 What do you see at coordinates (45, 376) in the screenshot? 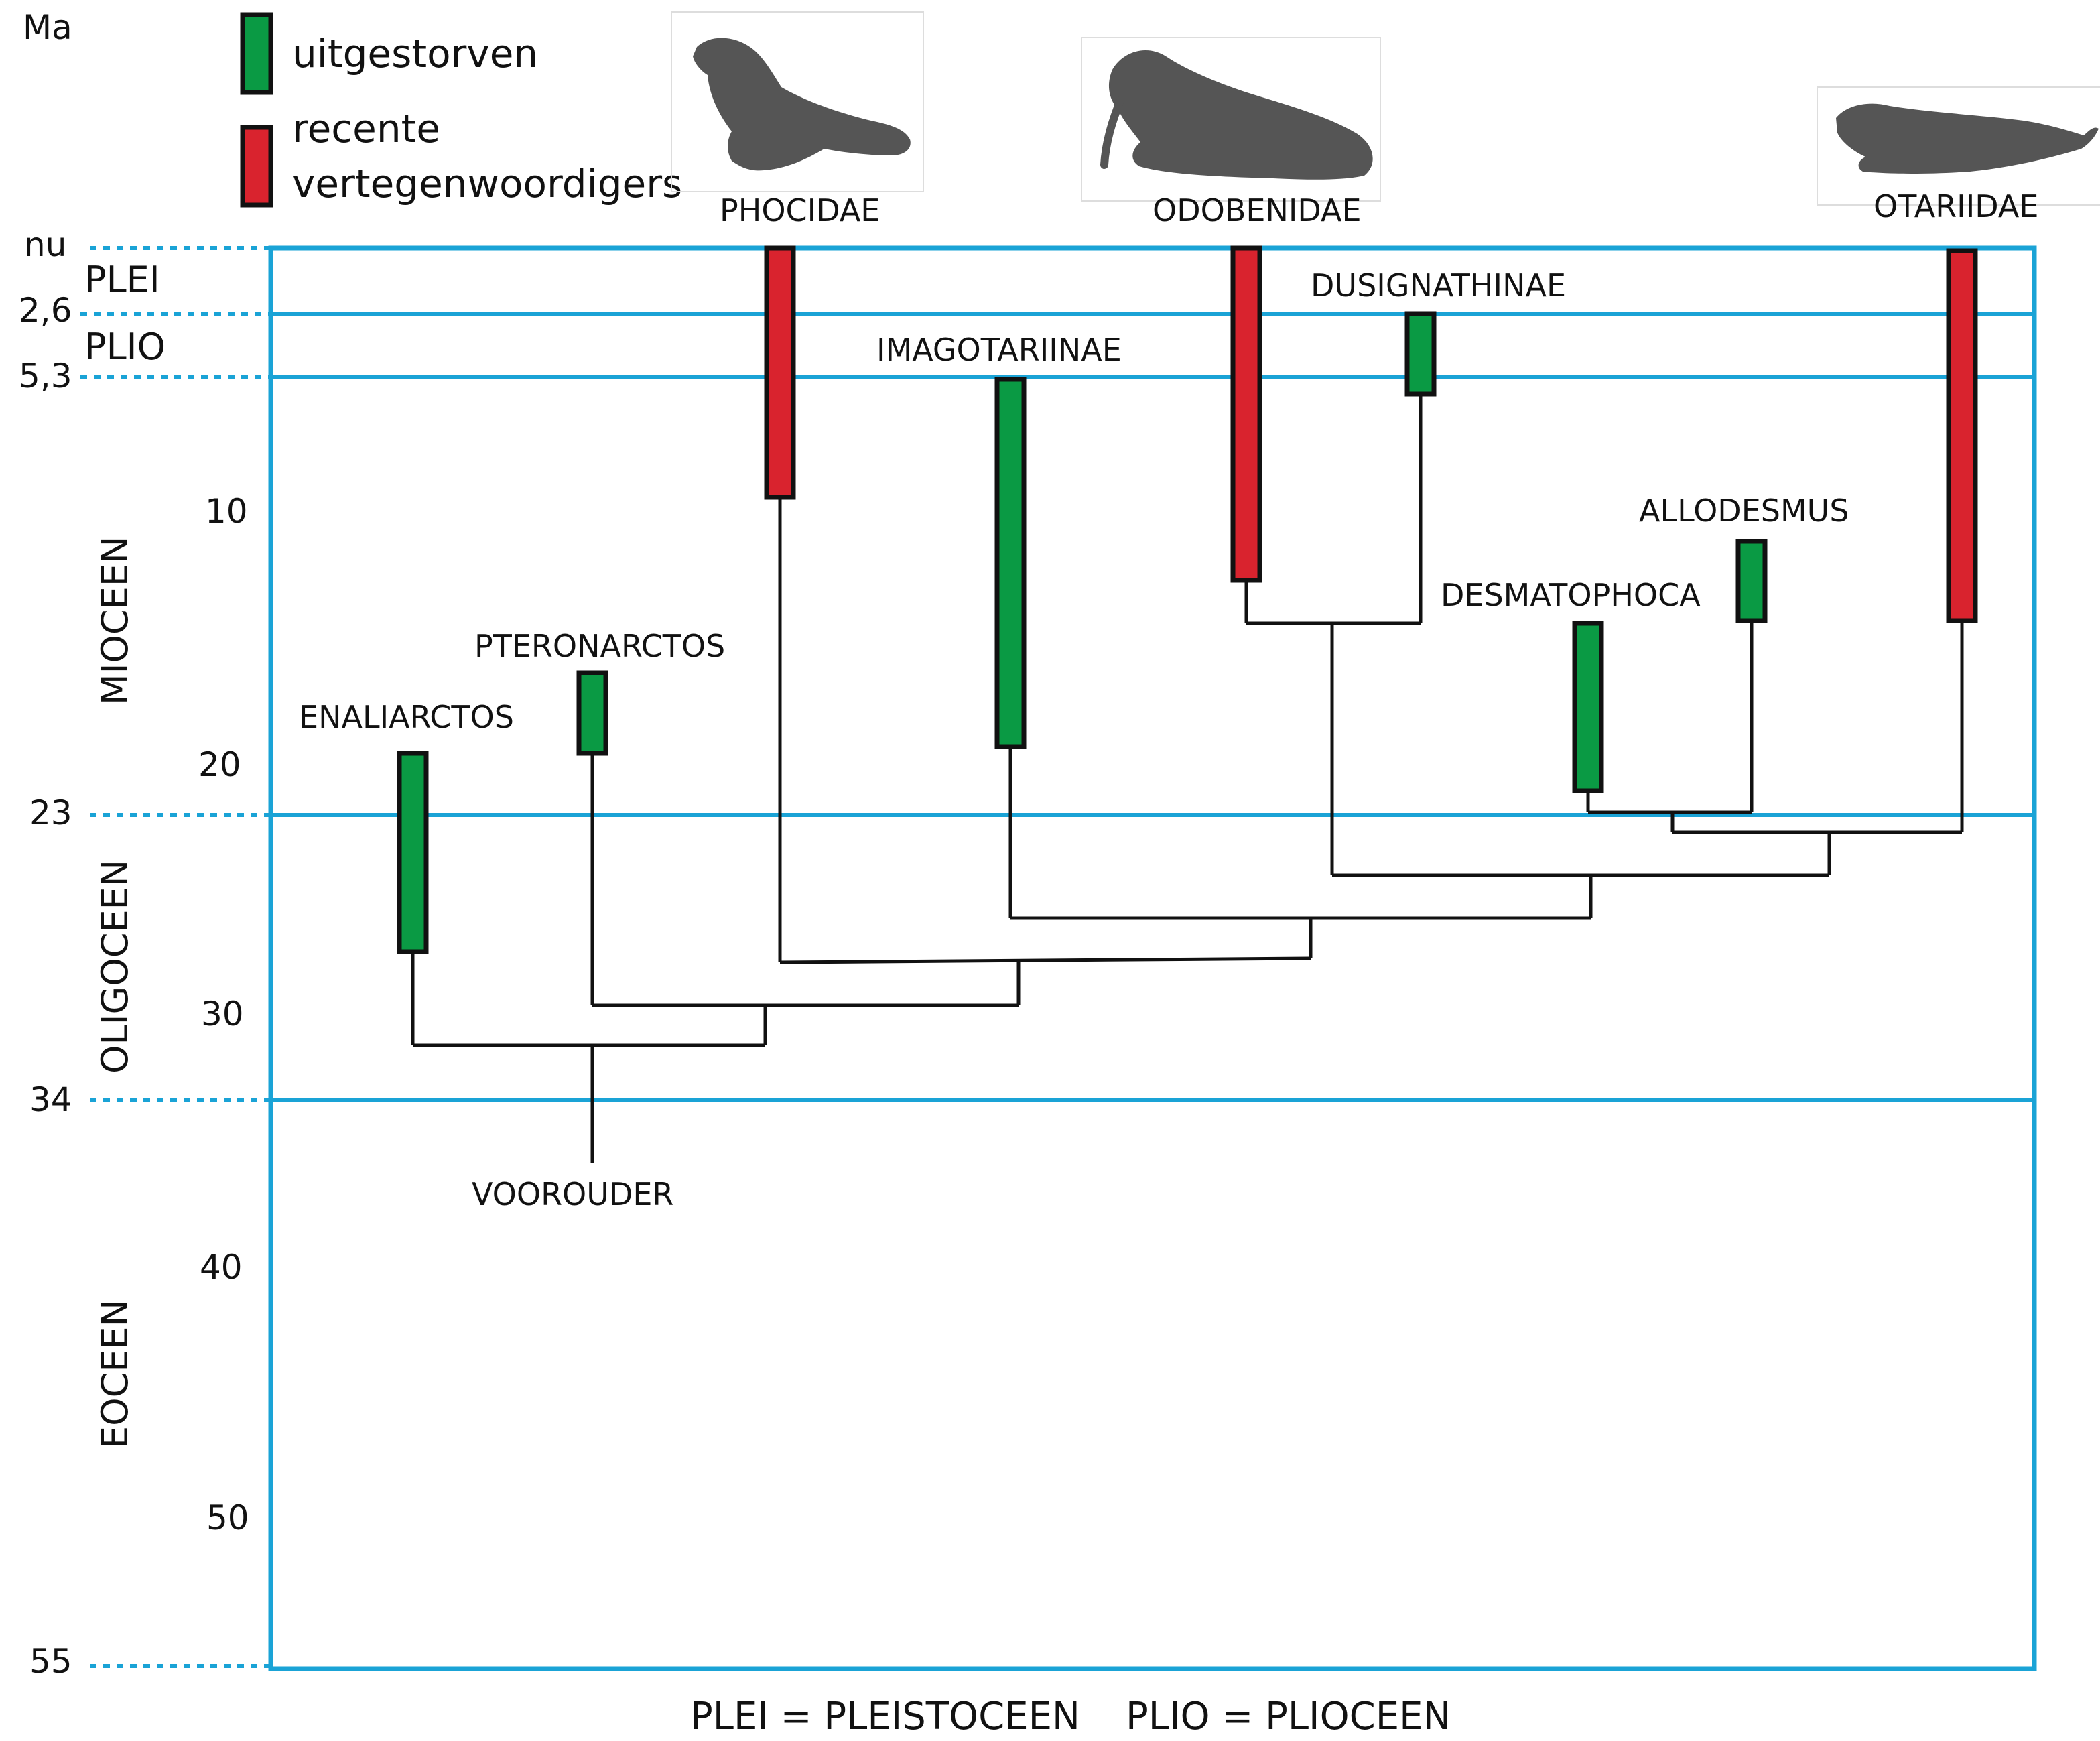
I see `tick-label-5-3: 5,3` at bounding box center [45, 376].